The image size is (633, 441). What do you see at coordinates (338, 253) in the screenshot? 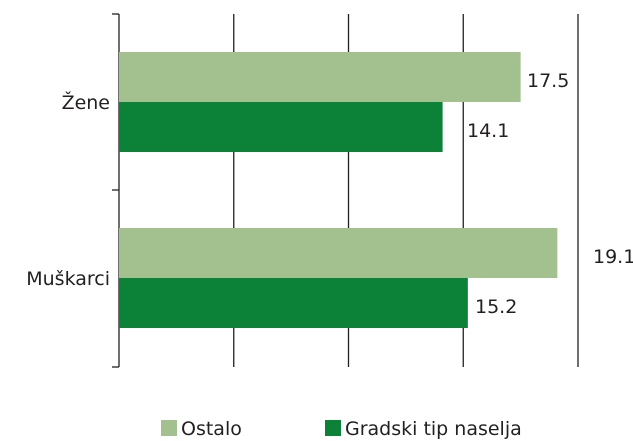
I see `bar-Muškarci-Ostalo` at bounding box center [338, 253].